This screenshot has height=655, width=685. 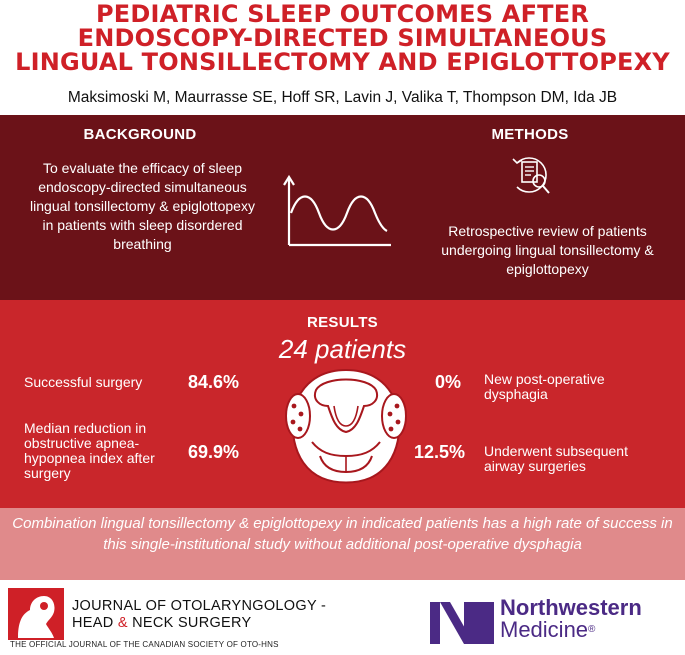 I want to click on stat-value-reduction: 69.9%, so click(x=214, y=452).